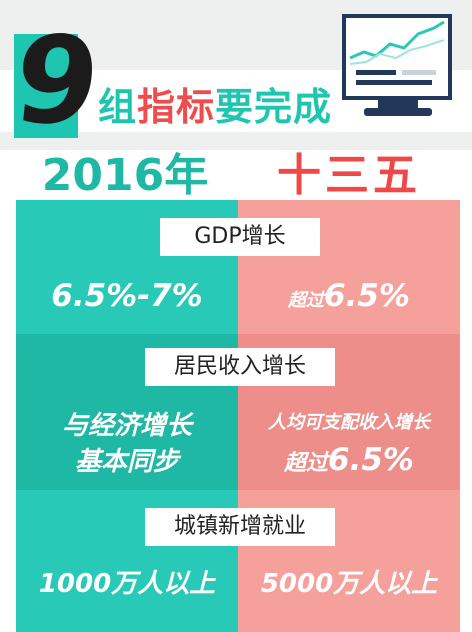 The height and width of the screenshot is (632, 472). I want to click on income-13th-five-year-line-2: 超过6.5%, so click(349, 460).